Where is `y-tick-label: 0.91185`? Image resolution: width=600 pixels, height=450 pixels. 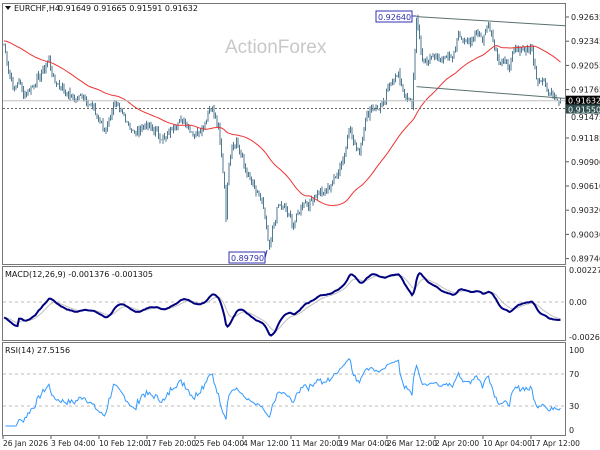
y-tick-label: 0.91185 is located at coordinates (585, 138).